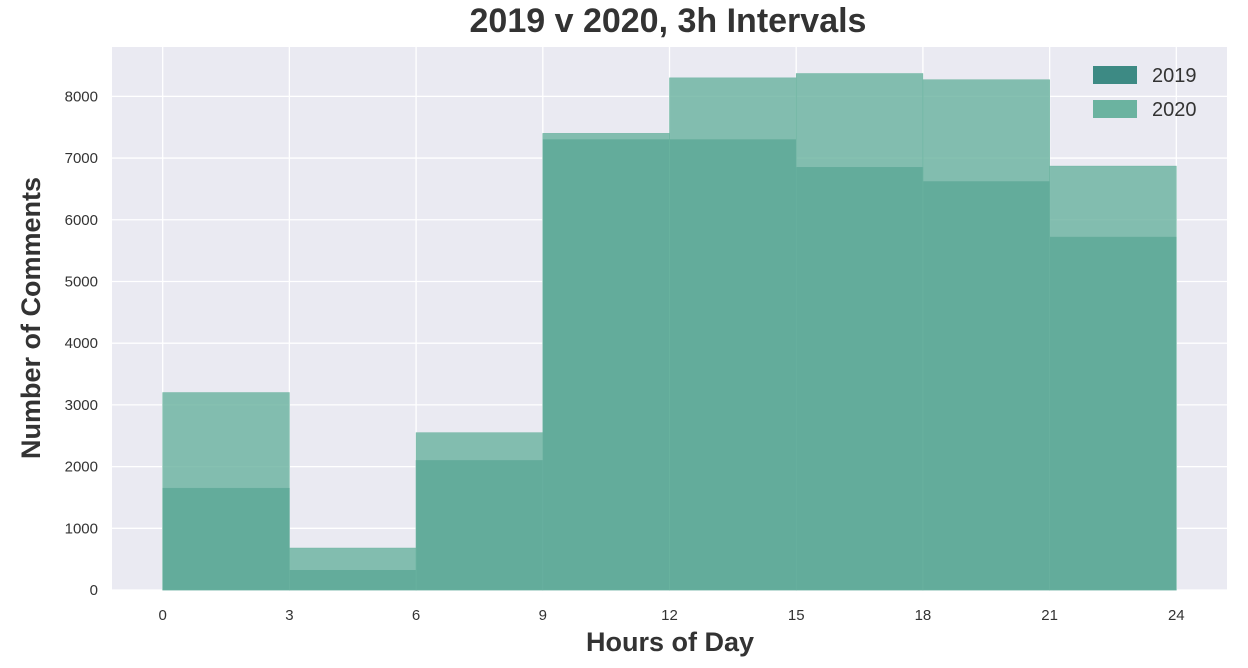 The width and height of the screenshot is (1248, 668). I want to click on y-tick-label: 6000, so click(81, 220).